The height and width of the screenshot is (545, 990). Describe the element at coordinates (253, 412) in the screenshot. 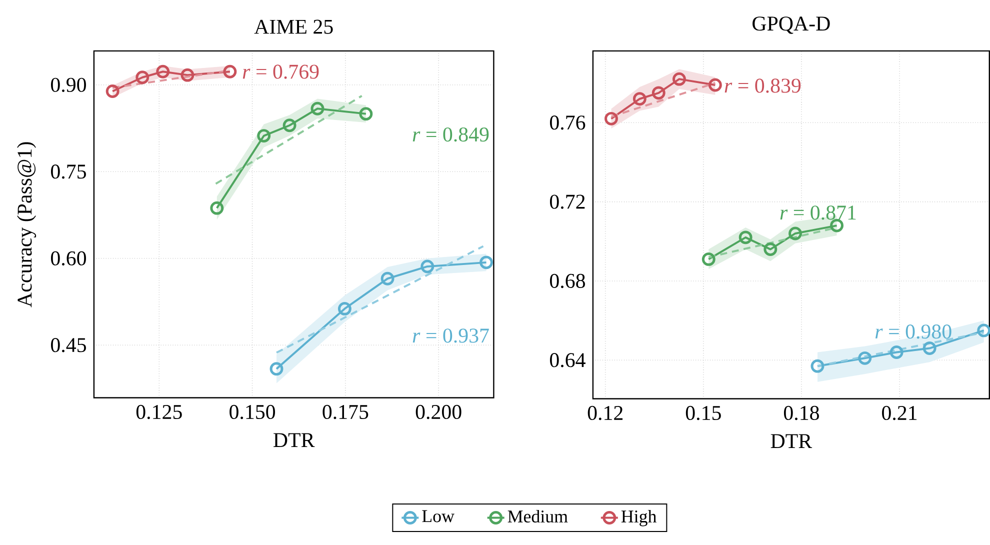

I see `x-tick-label: 0.150` at that location.